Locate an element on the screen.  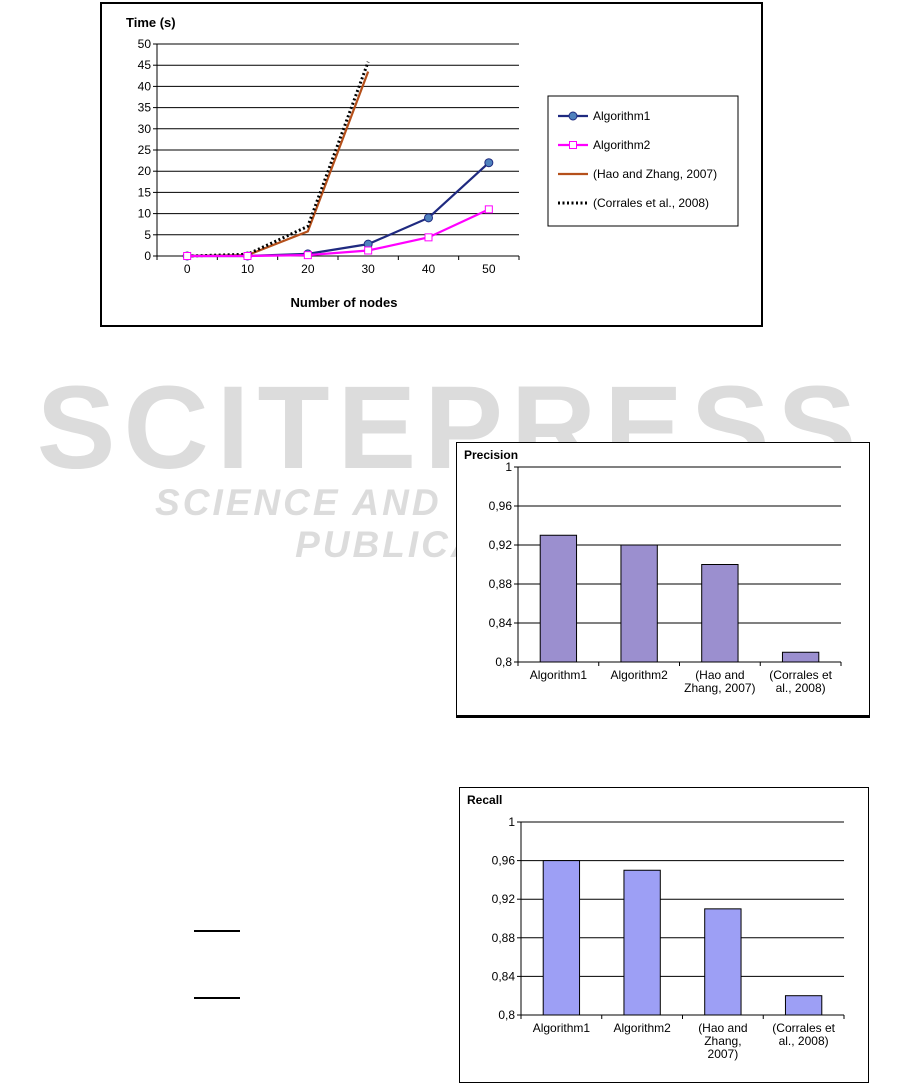
legend-box is located at coordinates (643, 161).